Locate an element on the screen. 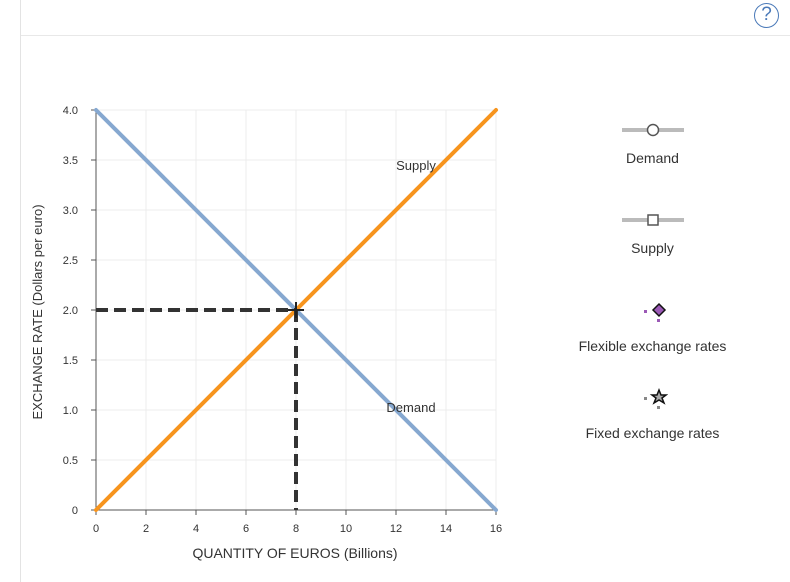  legend-label-supply: Supply is located at coordinates (652, 248).